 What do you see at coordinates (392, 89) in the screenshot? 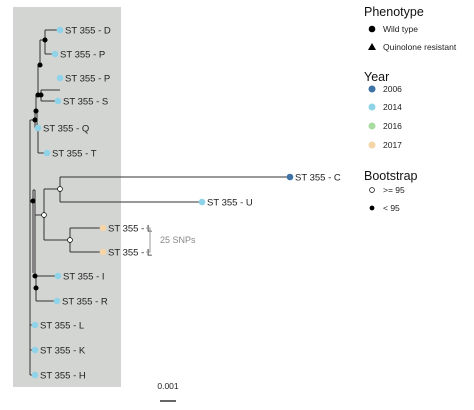
I see `legend-item-2006: 2006` at bounding box center [392, 89].